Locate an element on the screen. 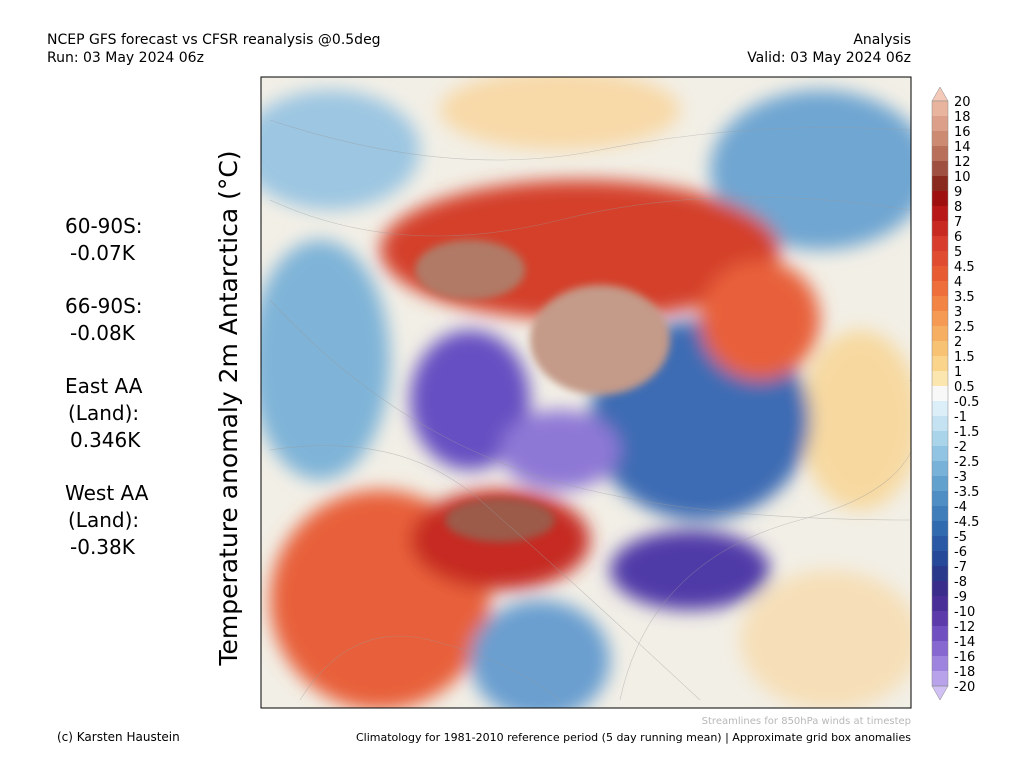 This screenshot has width=1024, height=768. colorbar-label: -1.5 is located at coordinates (966, 432).